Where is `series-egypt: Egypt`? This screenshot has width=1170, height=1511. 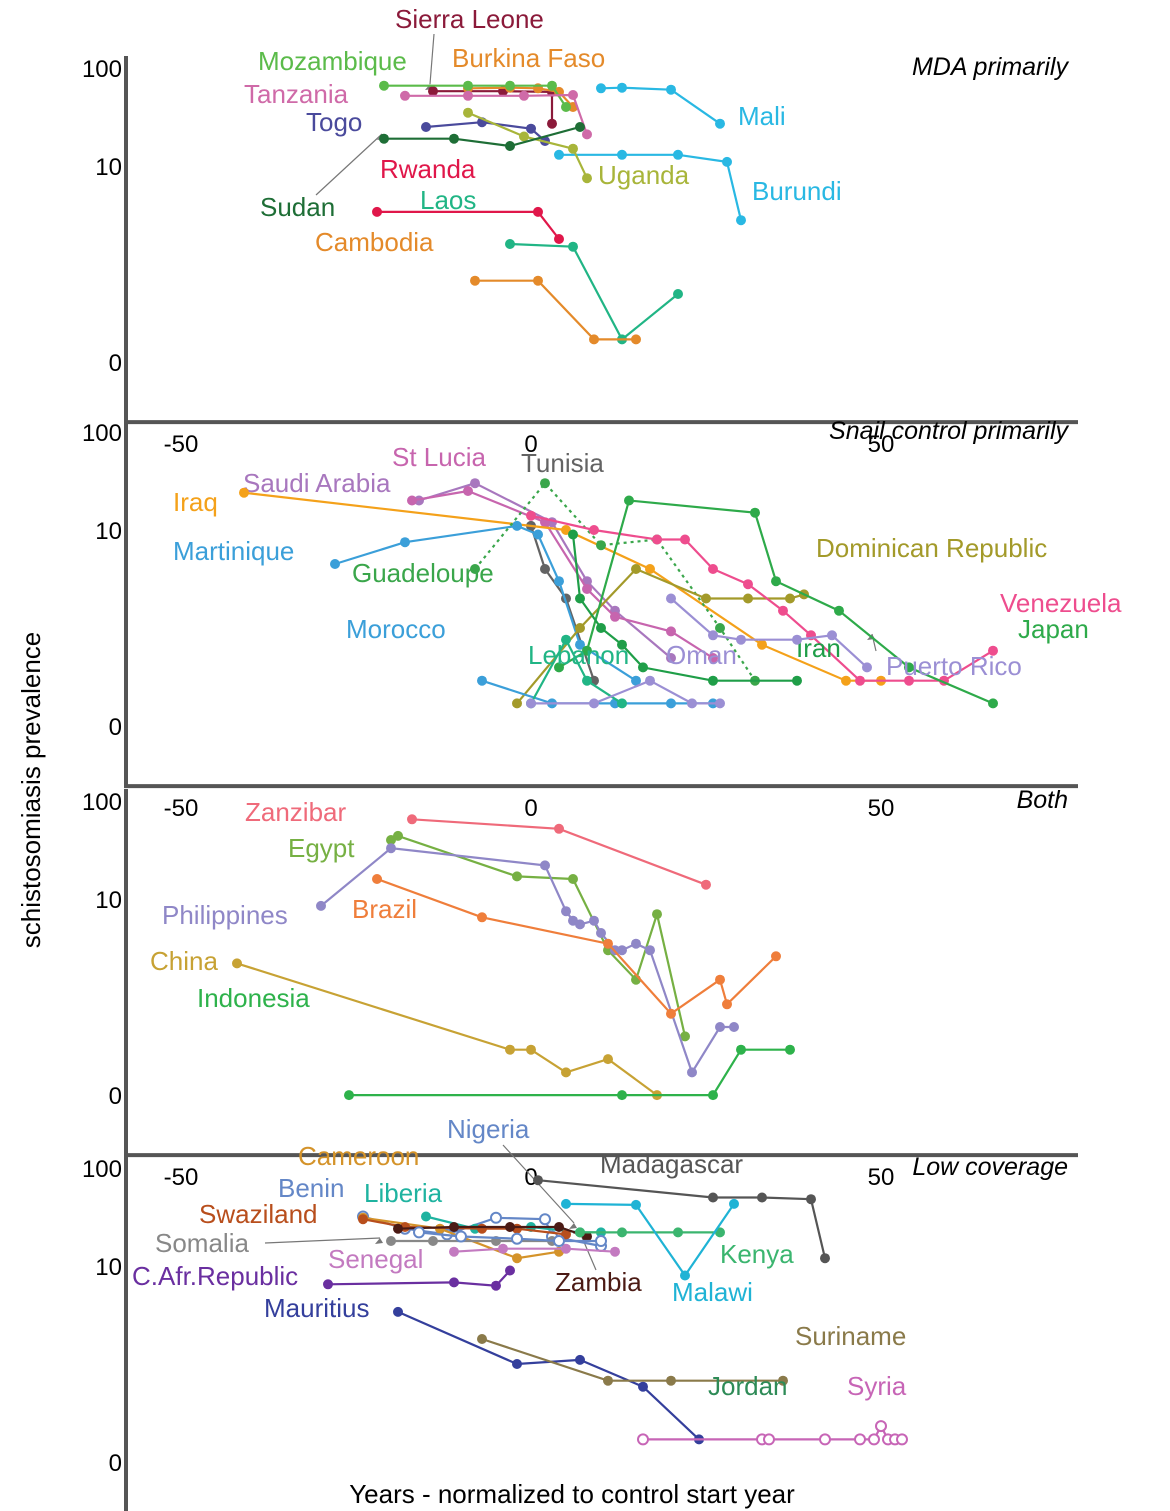 series-egypt: Egypt is located at coordinates (489, 936).